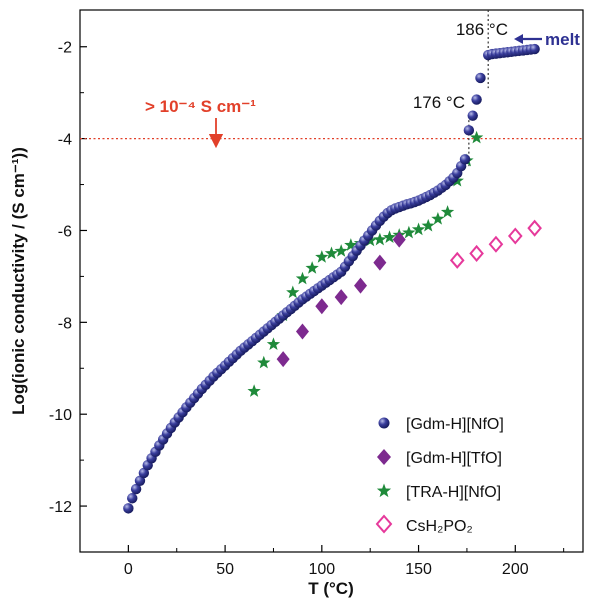 This screenshot has height=604, width=595. I want to click on x-tick-label: 0, so click(128, 569).